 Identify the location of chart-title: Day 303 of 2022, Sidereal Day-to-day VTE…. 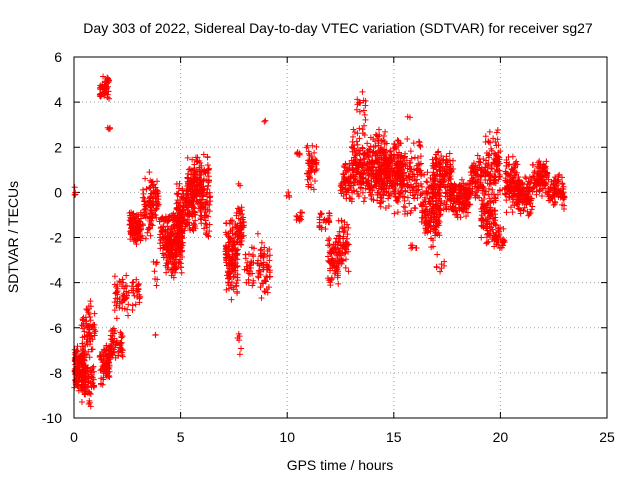
(338, 28).